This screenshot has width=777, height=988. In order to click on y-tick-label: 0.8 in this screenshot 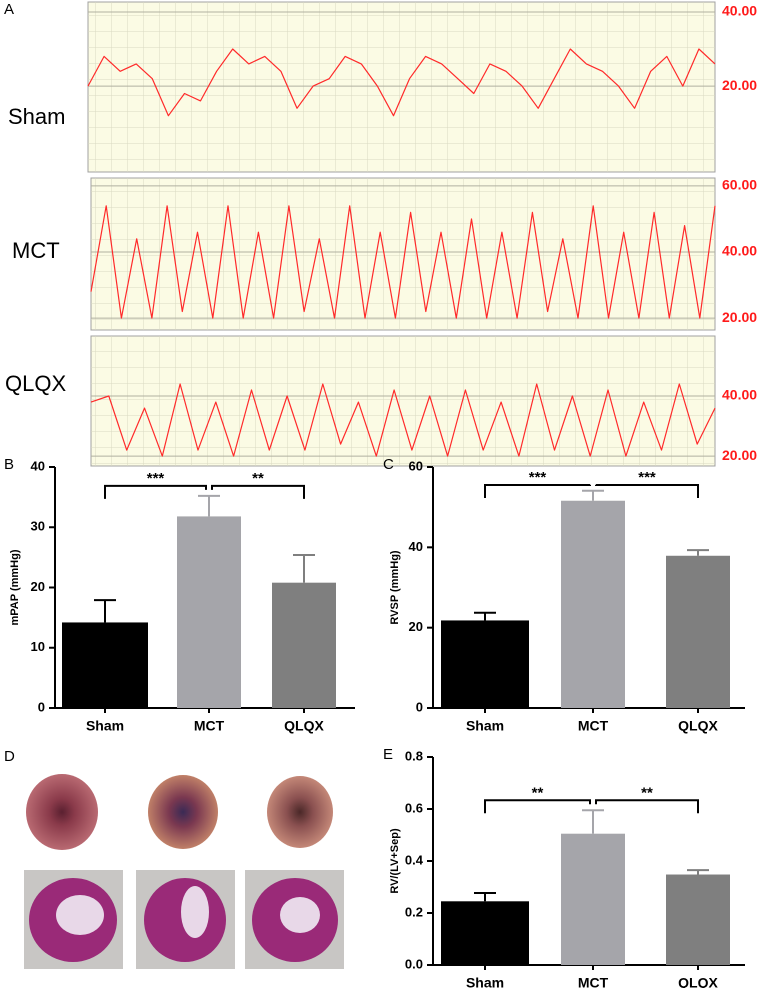, I will do `click(414, 755)`.